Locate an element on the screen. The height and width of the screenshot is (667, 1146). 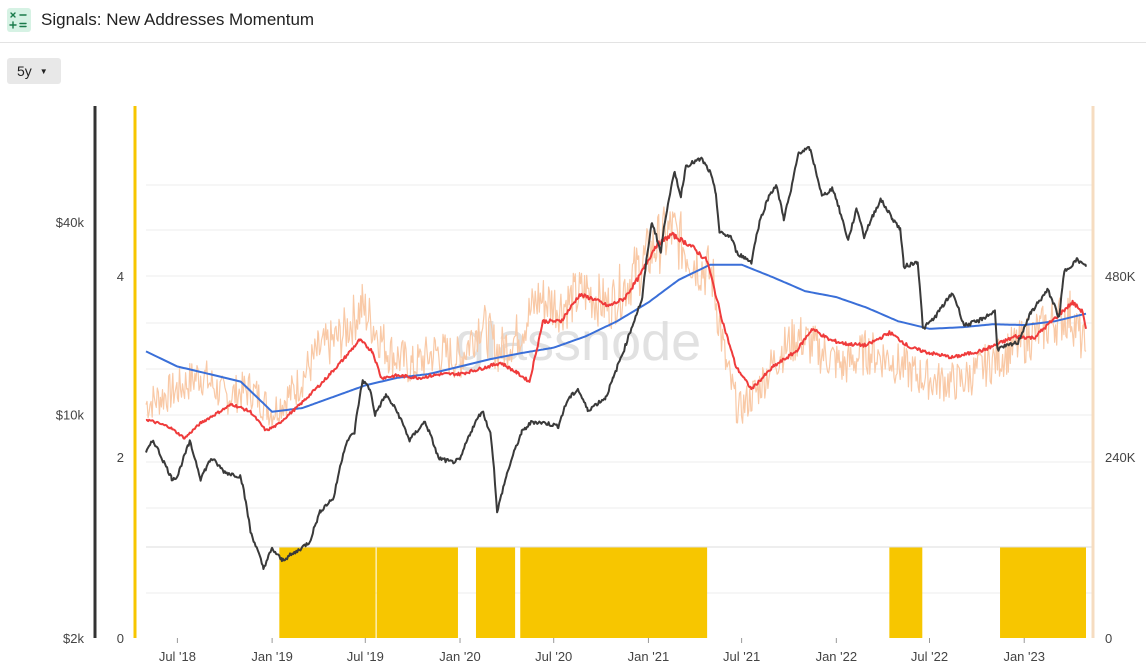
watermark: glassnode is located at coordinates (578, 342).